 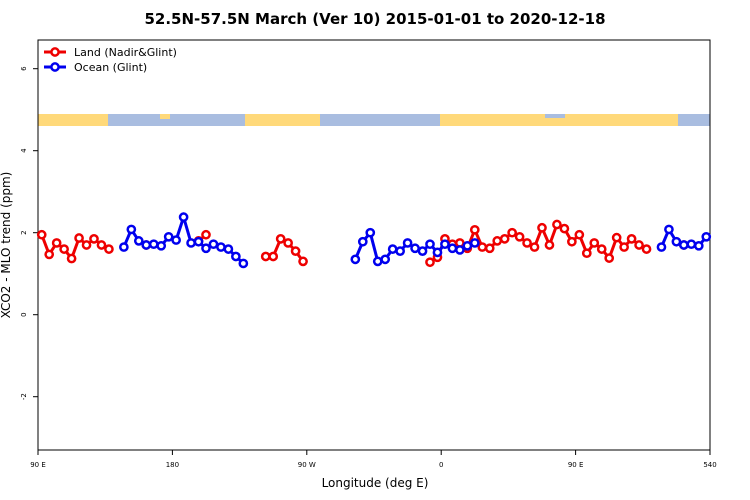 I want to click on y-tick-label: -2, so click(x=24, y=396).